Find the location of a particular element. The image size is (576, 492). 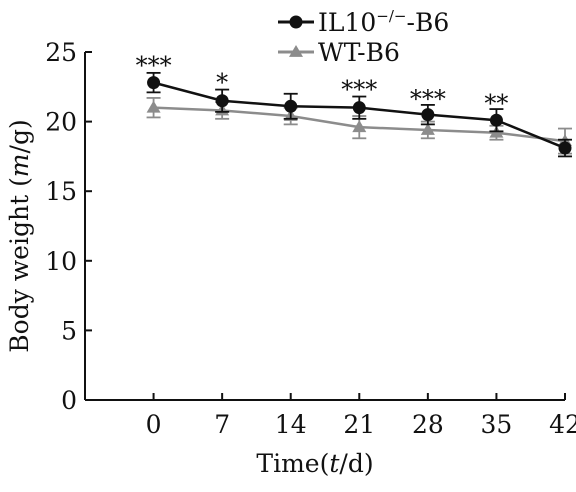

x-axis-ticks: 0 7 14 21 28 35 42 is located at coordinates (361, 416).